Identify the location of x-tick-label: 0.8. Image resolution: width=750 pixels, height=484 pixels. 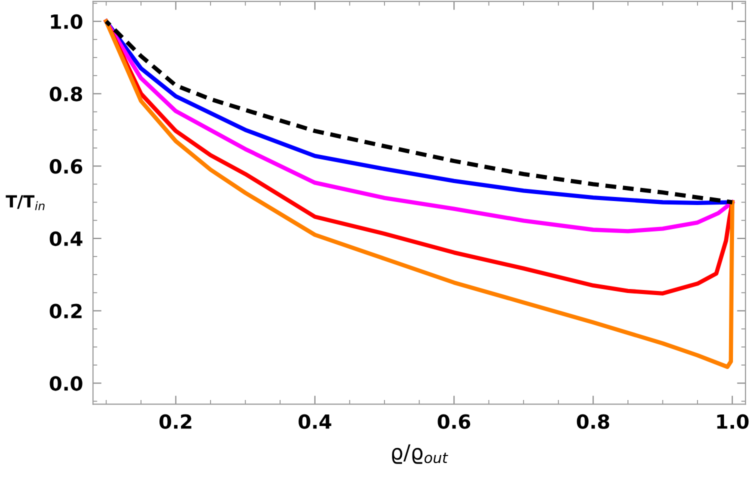
(593, 421).